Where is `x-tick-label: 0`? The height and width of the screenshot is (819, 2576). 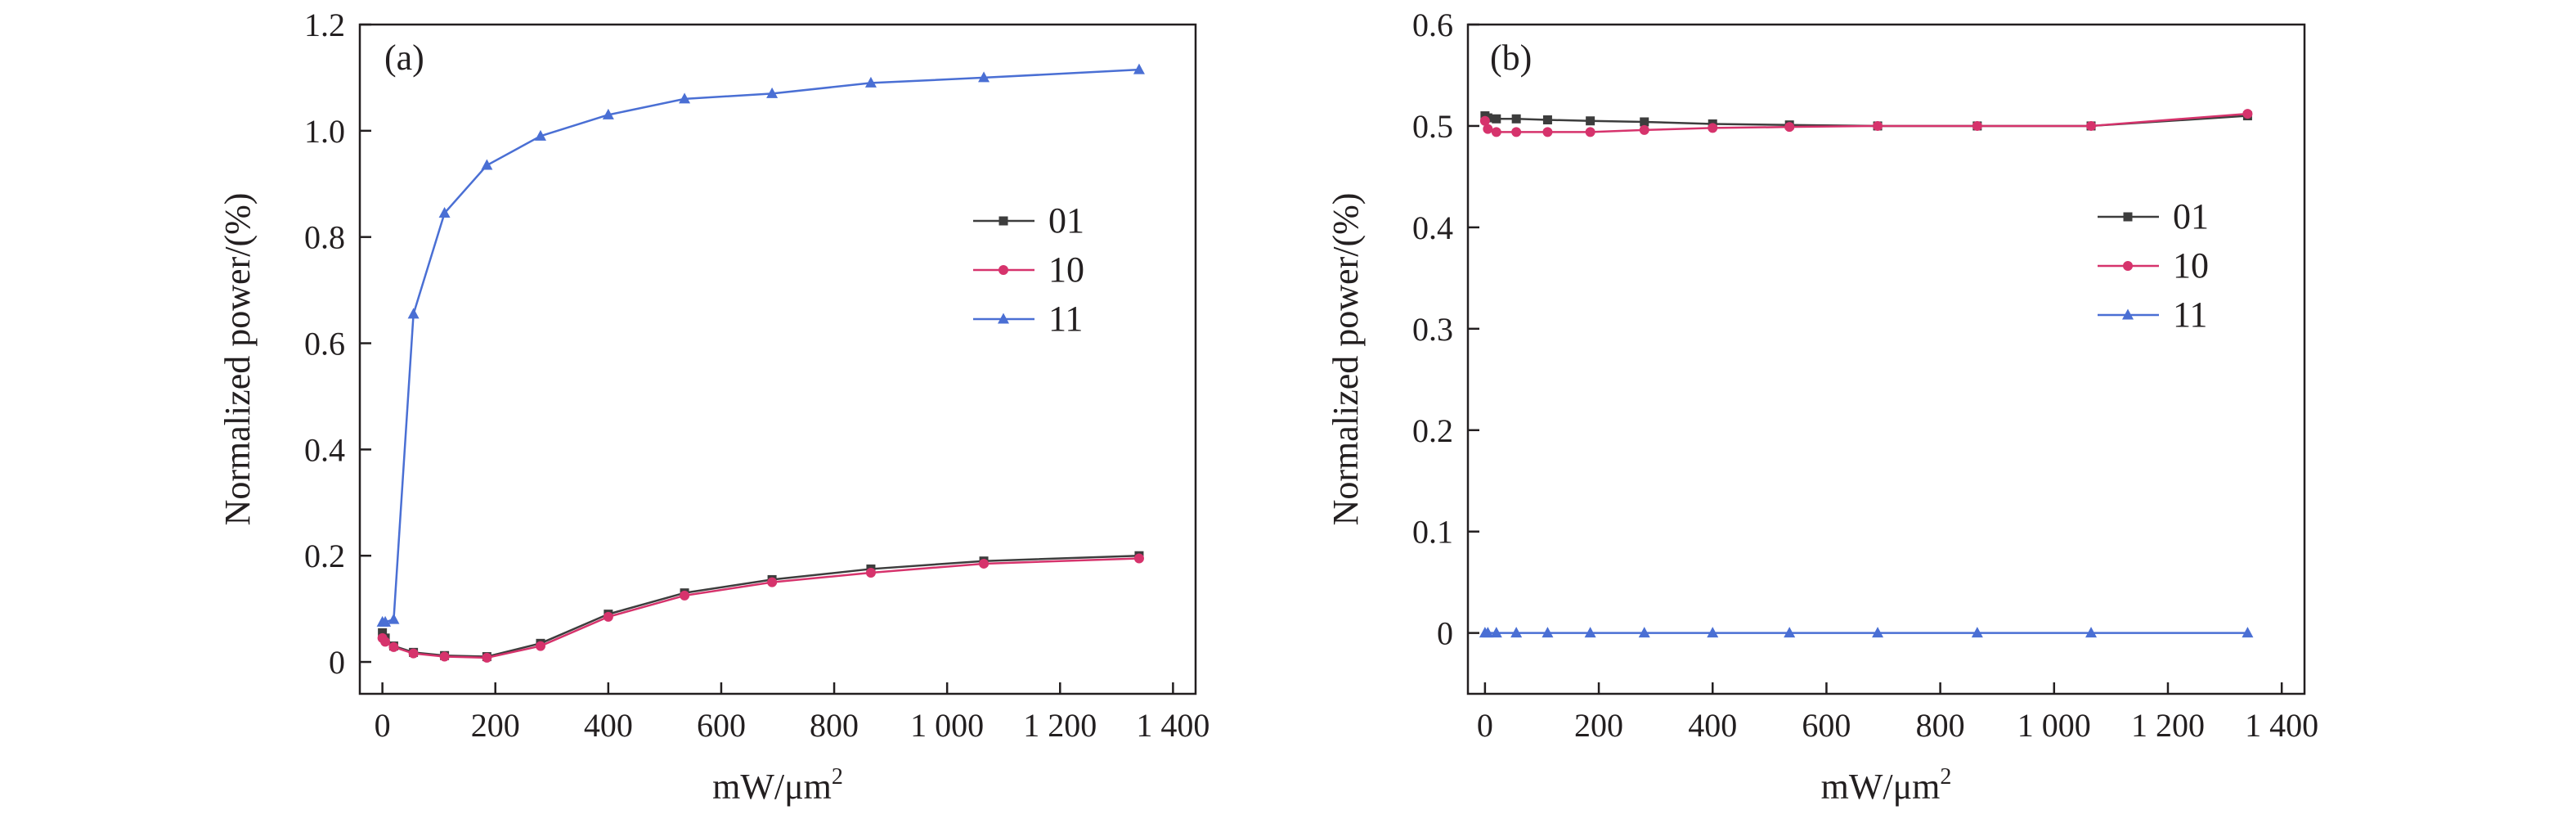 x-tick-label: 0 is located at coordinates (1485, 726).